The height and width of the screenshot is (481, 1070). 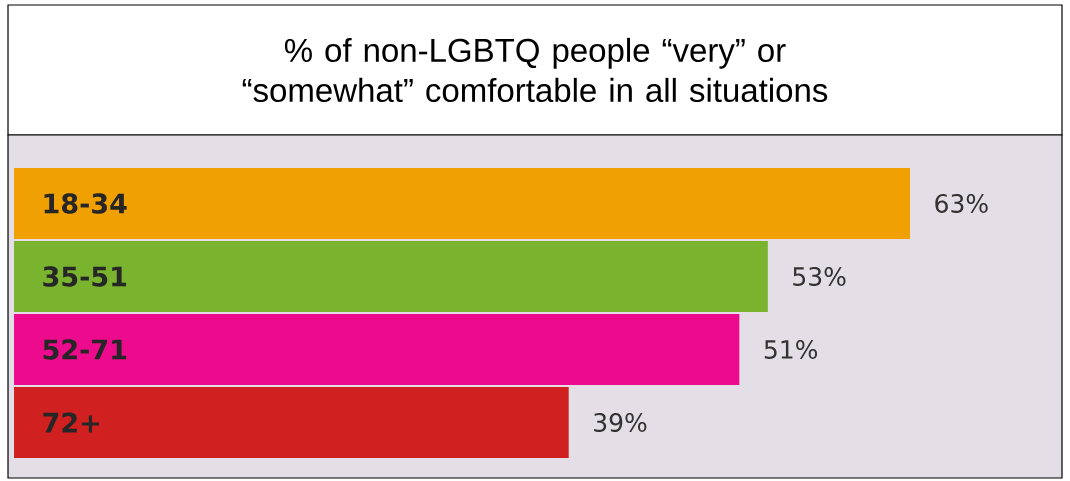 What do you see at coordinates (961, 203) in the screenshot?
I see `data-label: 63%` at bounding box center [961, 203].